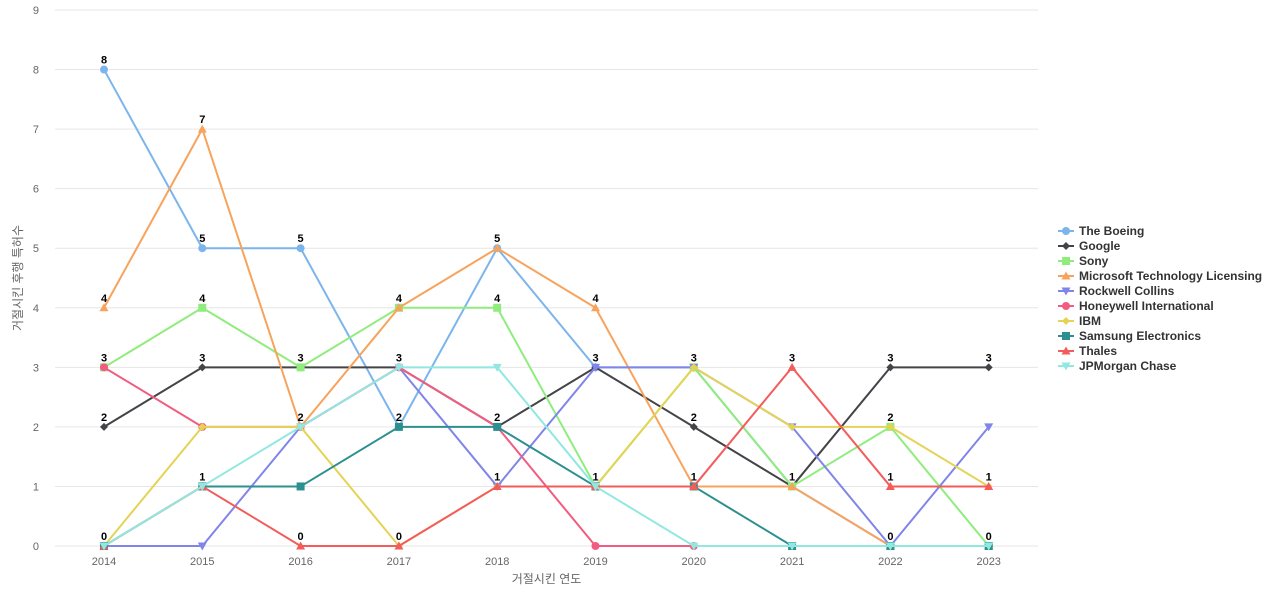 Image resolution: width=1280 pixels, height=605 pixels. I want to click on y-tick-label: 4, so click(36, 309).